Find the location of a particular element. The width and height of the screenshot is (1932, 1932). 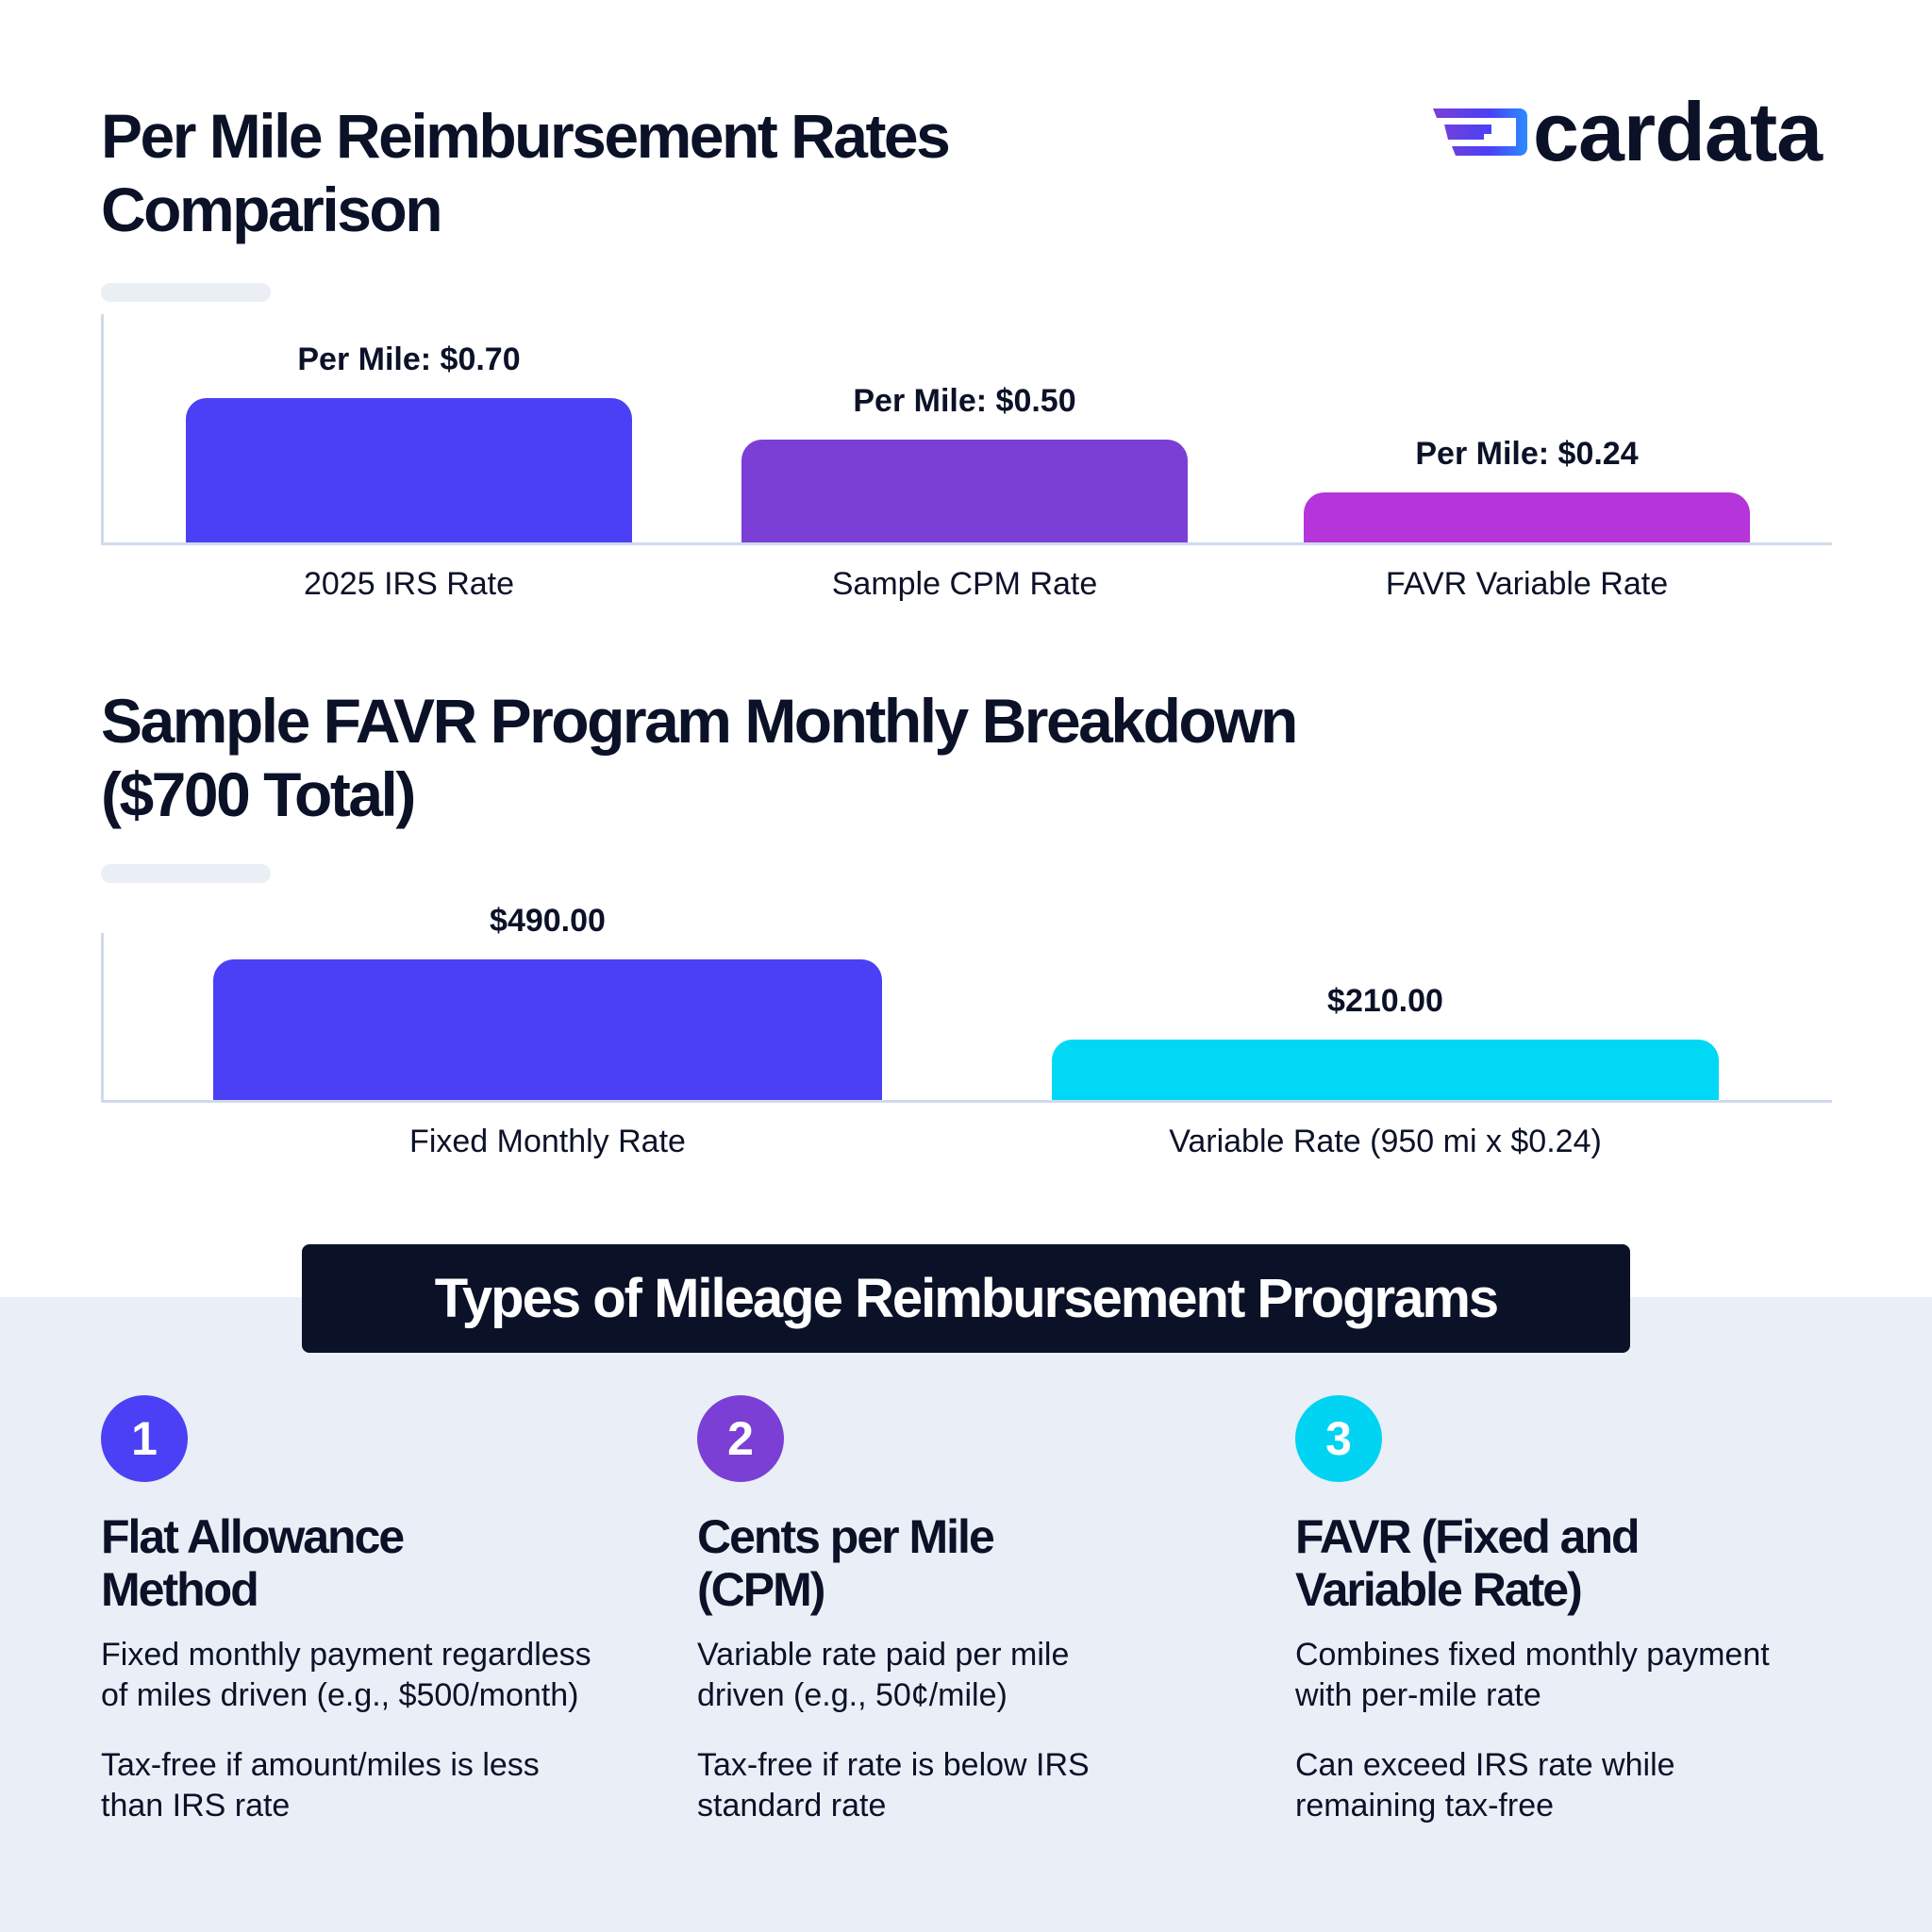

chart1-title-line1: Per Mile Reimbursement Rates is located at coordinates (526, 136).